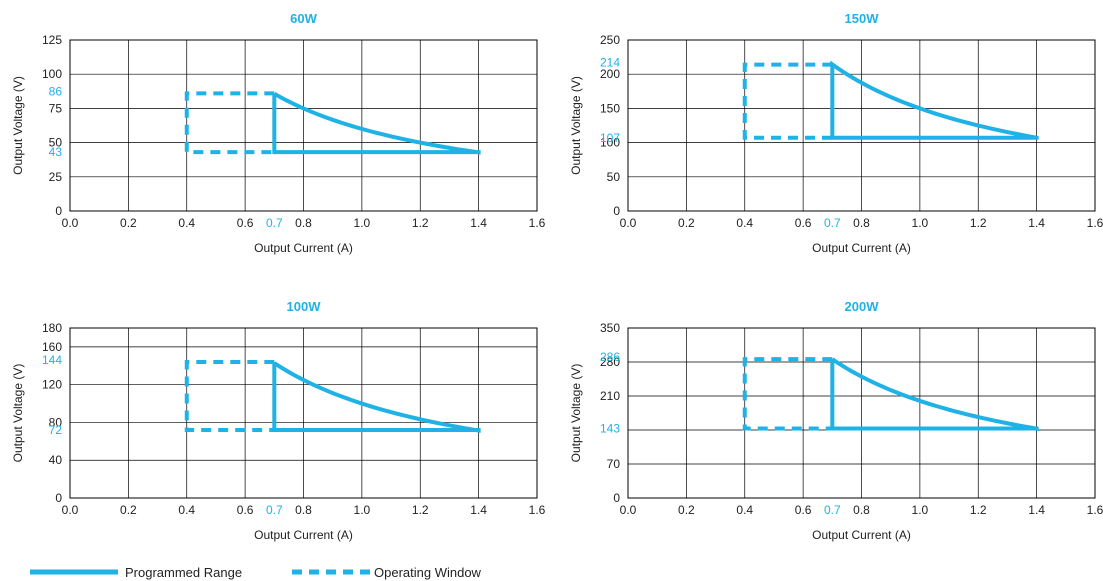 This screenshot has height=581, width=1103. I want to click on y-highlight-label: 43, so click(56, 152).